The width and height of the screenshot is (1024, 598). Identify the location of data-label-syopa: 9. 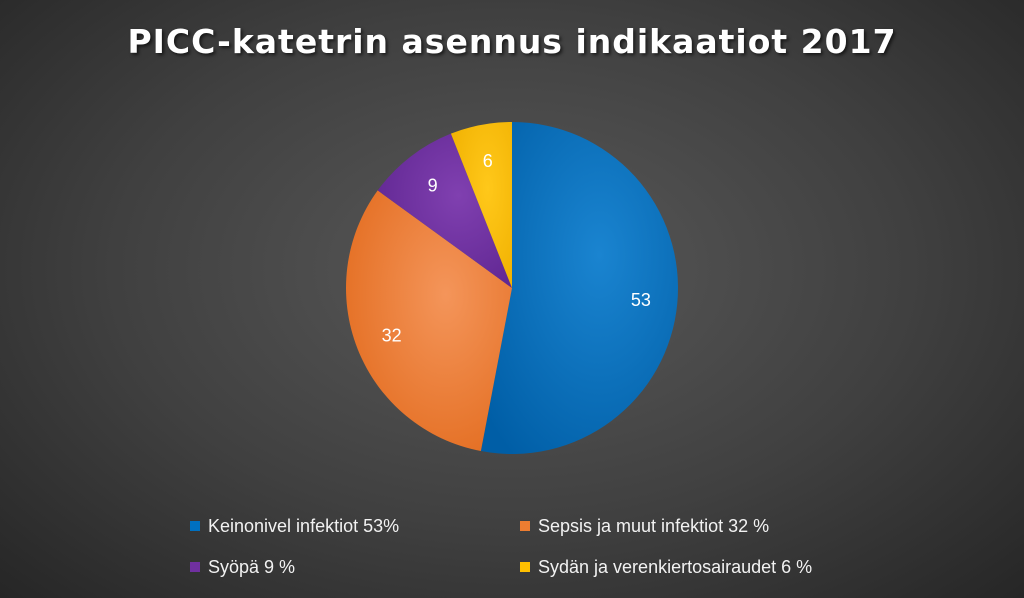
(433, 186).